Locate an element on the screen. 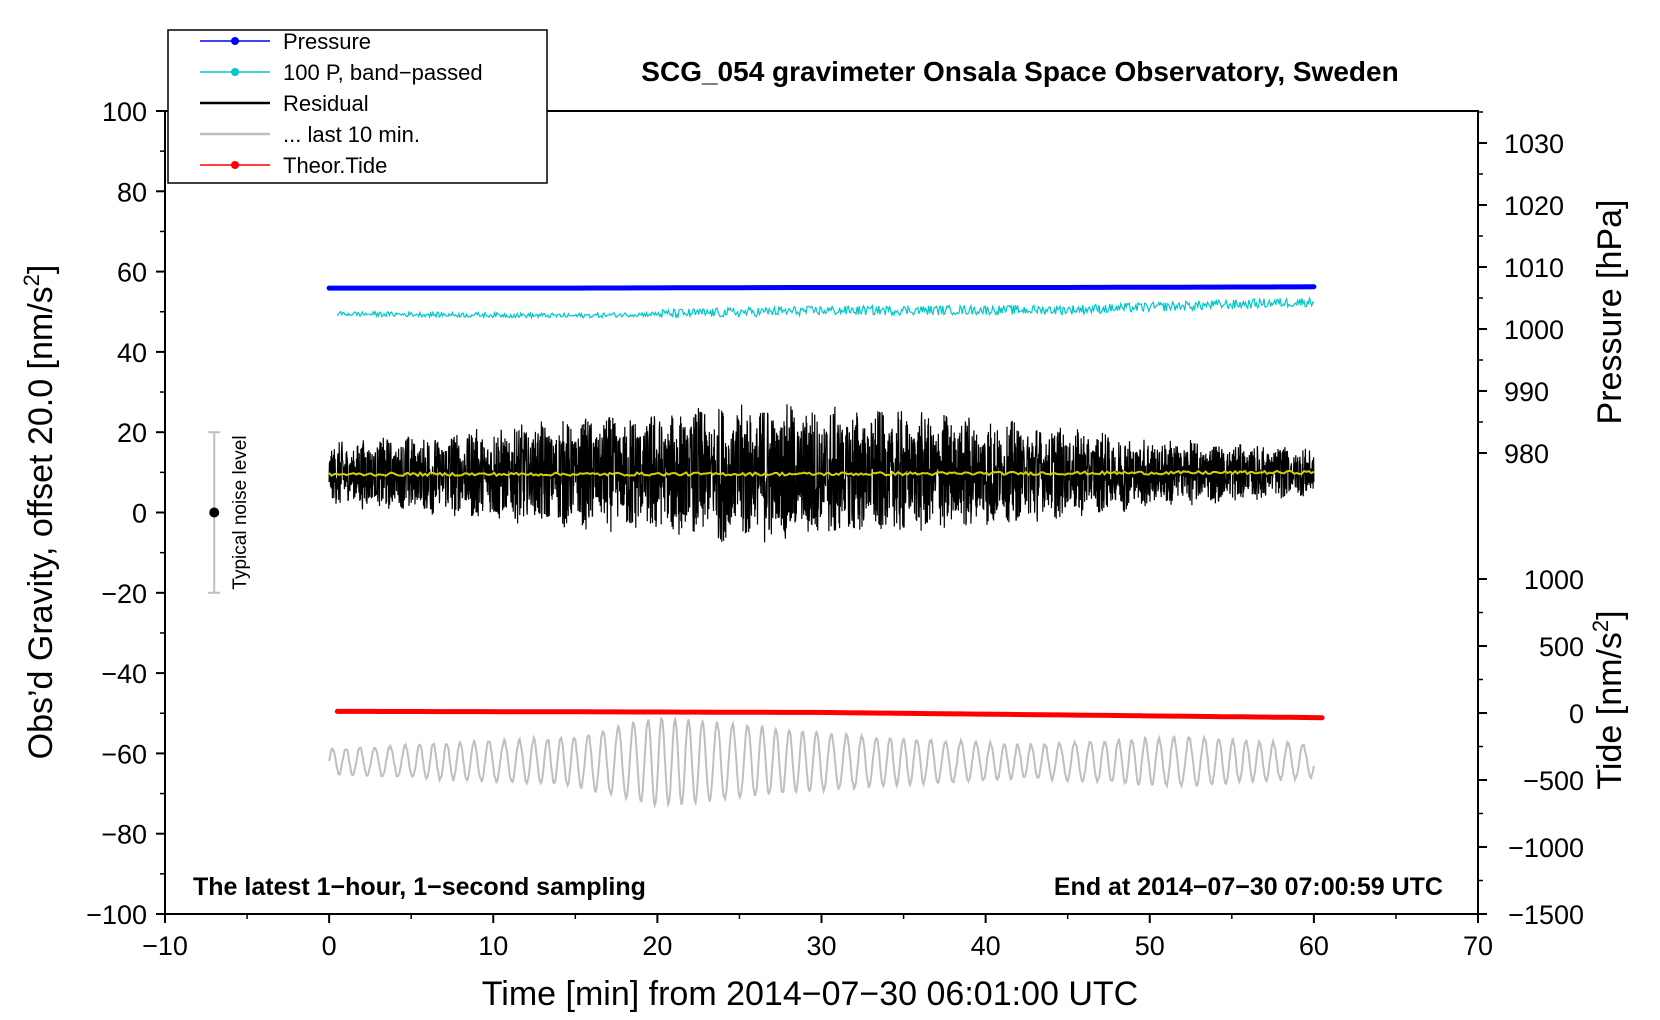 Image resolution: width=1660 pixels, height=1020 pixels. y-axis-title-left-text: Obs’d Gravity, offset 20.0 [nm/s is located at coordinates (41, 522).